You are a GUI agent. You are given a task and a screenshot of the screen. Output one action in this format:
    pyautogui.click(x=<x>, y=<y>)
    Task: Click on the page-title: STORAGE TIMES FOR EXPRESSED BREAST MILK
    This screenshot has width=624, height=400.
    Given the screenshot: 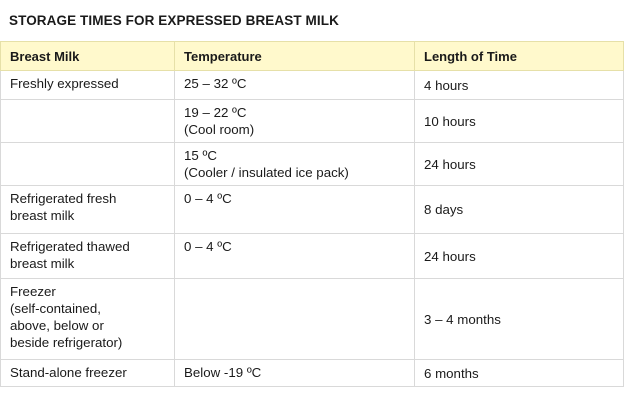 What is the action you would take?
    pyautogui.click(x=174, y=20)
    